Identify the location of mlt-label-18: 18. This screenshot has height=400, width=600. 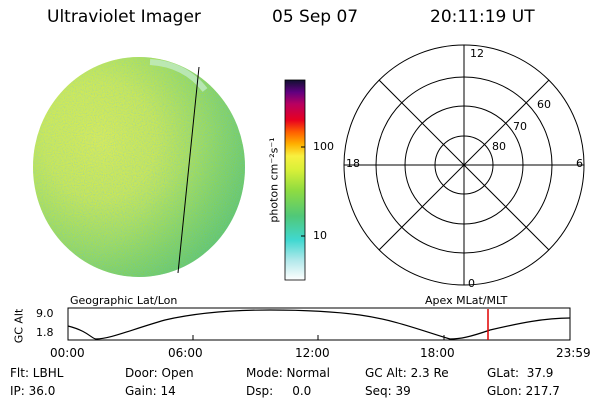
(353, 163).